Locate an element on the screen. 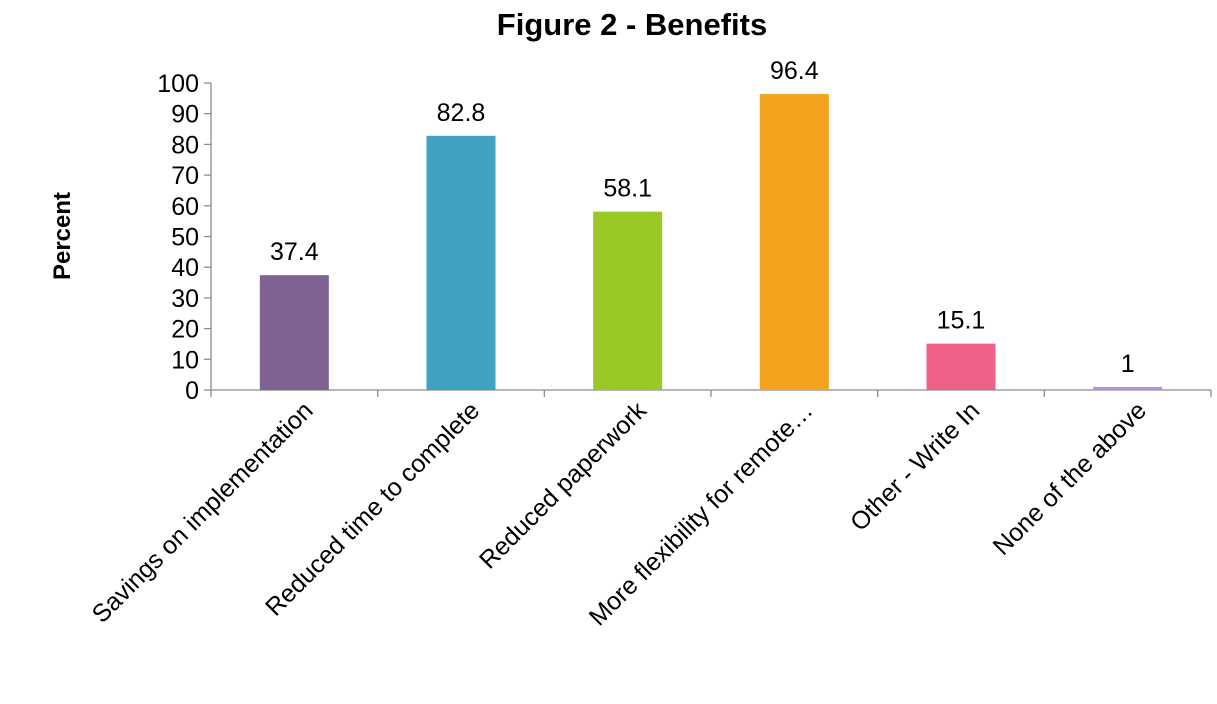 This screenshot has width=1217, height=704. data-label: 58.1 is located at coordinates (627, 189).